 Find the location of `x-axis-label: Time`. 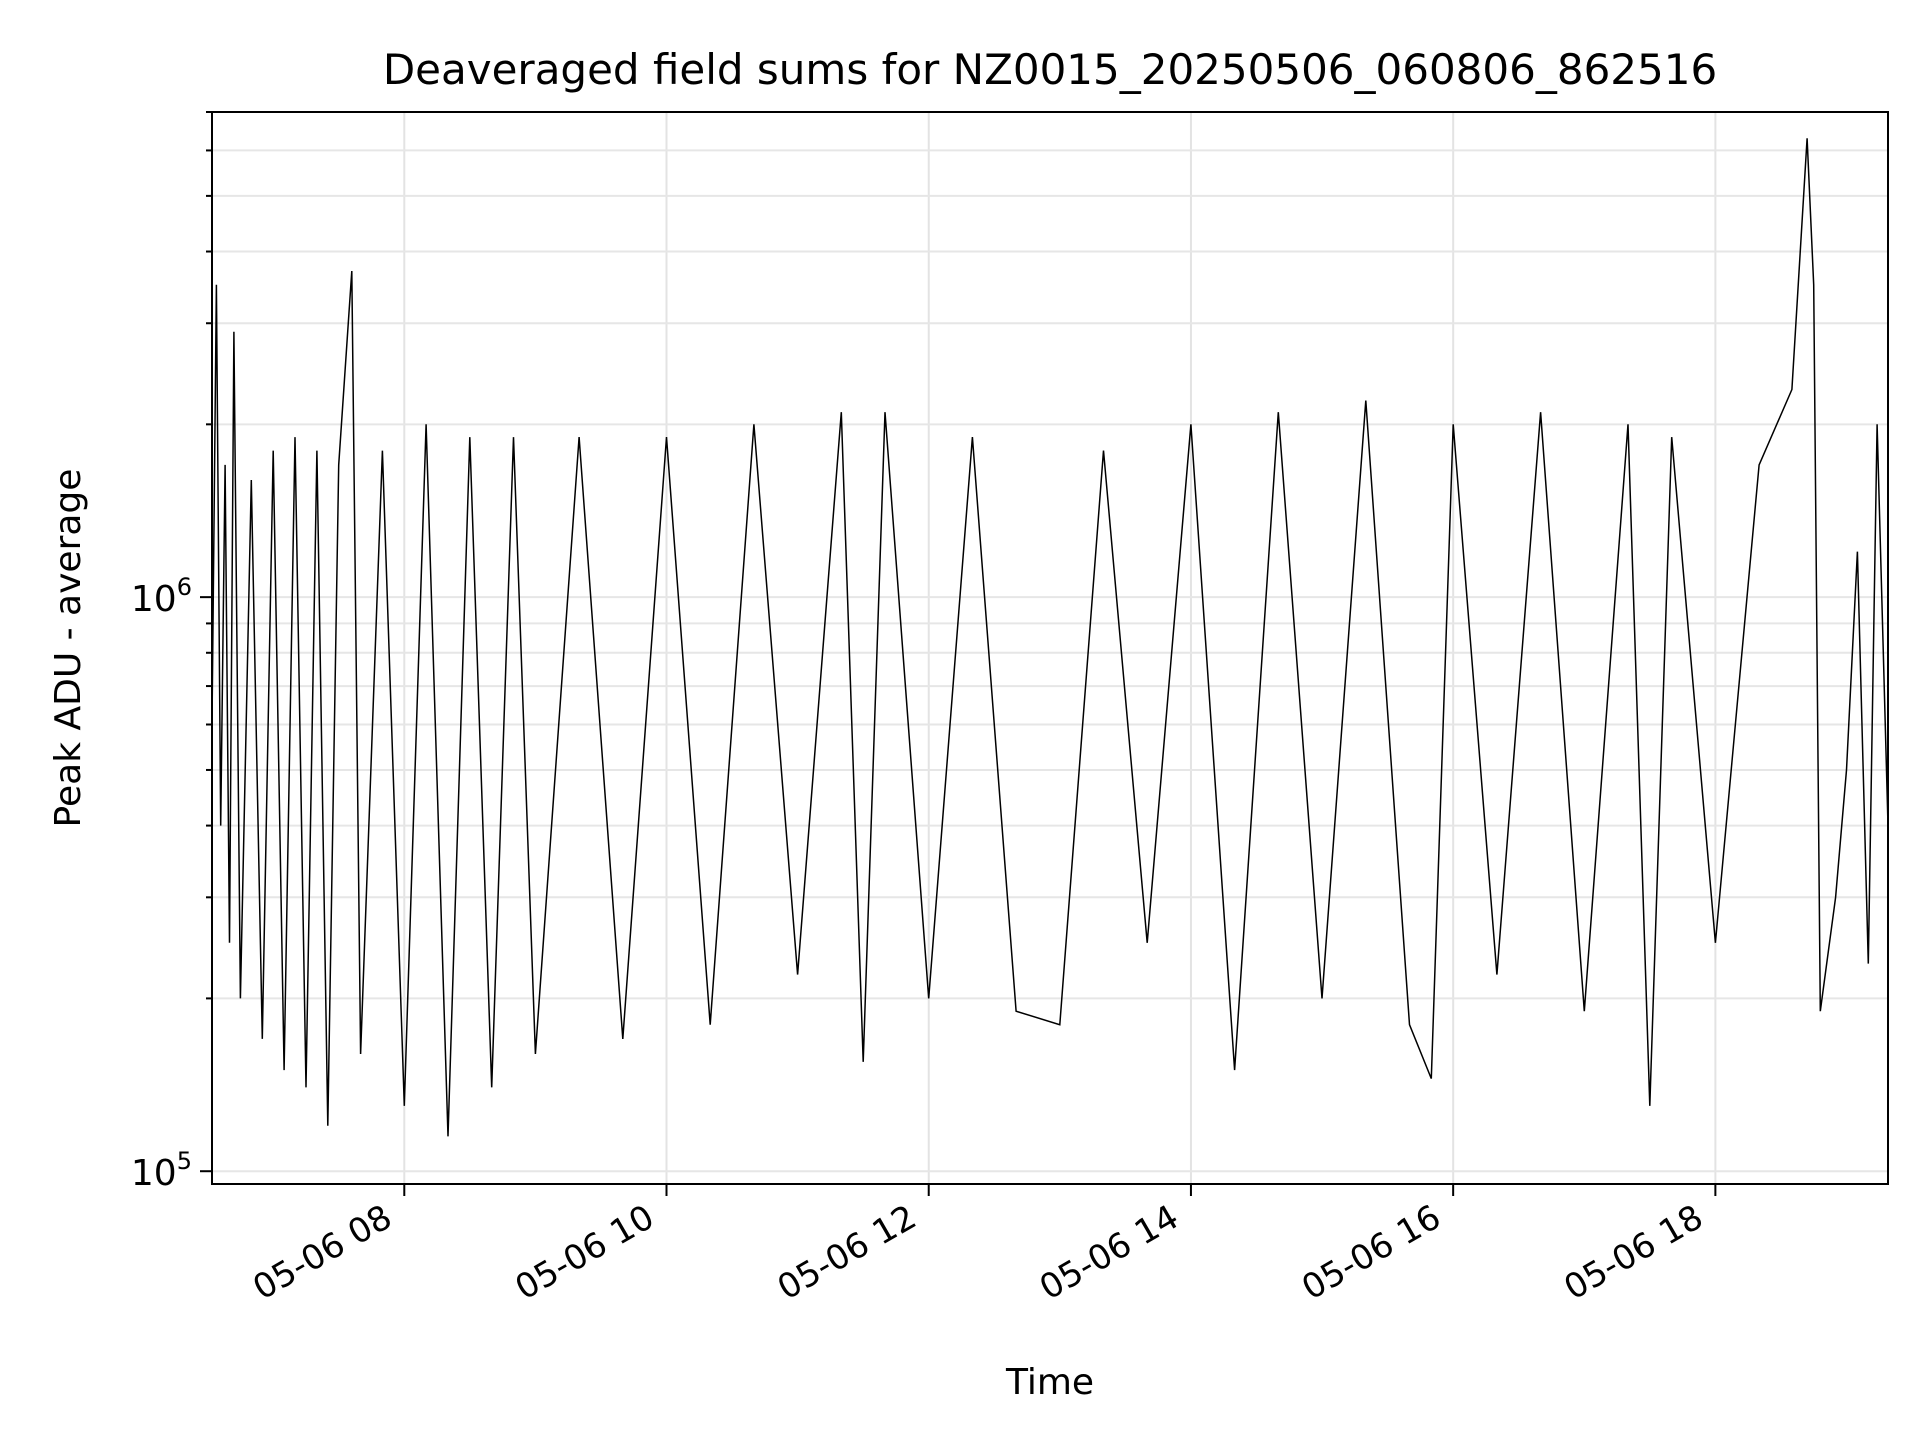

x-axis-label: Time is located at coordinates (1049, 1382).